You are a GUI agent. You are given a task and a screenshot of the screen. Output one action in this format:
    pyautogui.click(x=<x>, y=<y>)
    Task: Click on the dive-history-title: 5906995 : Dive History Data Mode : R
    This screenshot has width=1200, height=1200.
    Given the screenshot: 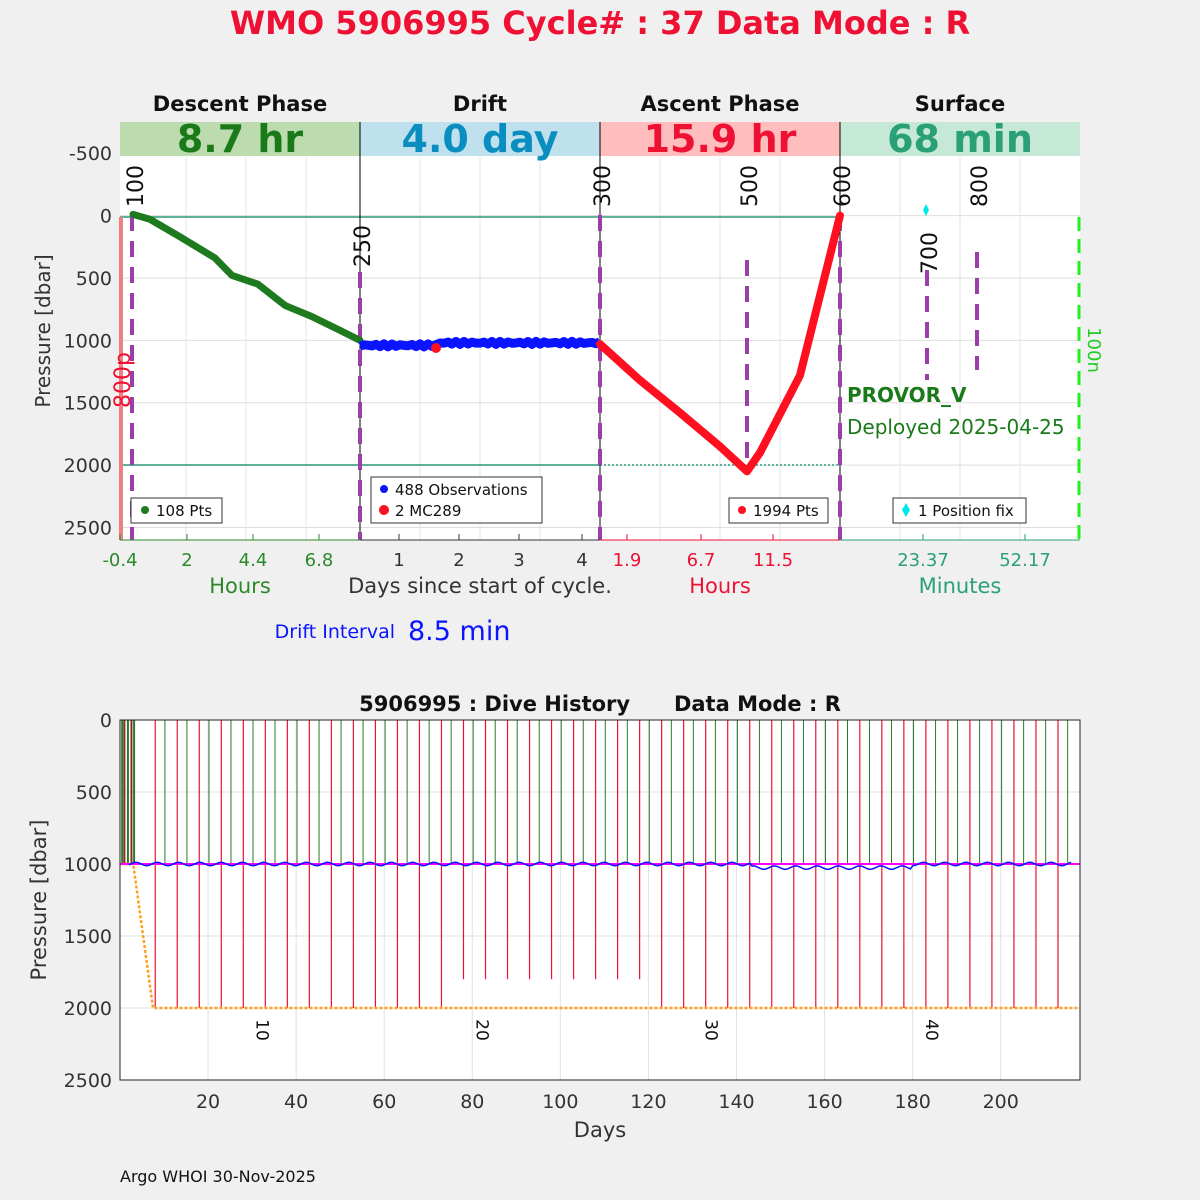 What is the action you would take?
    pyautogui.click(x=600, y=704)
    